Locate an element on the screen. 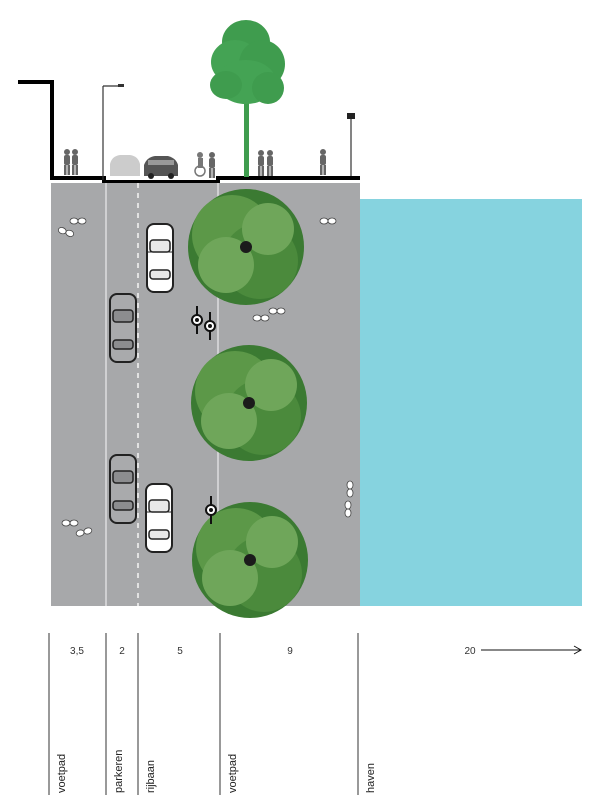 The height and width of the screenshot is (810, 605). zone-label: haven is located at coordinates (371, 778).